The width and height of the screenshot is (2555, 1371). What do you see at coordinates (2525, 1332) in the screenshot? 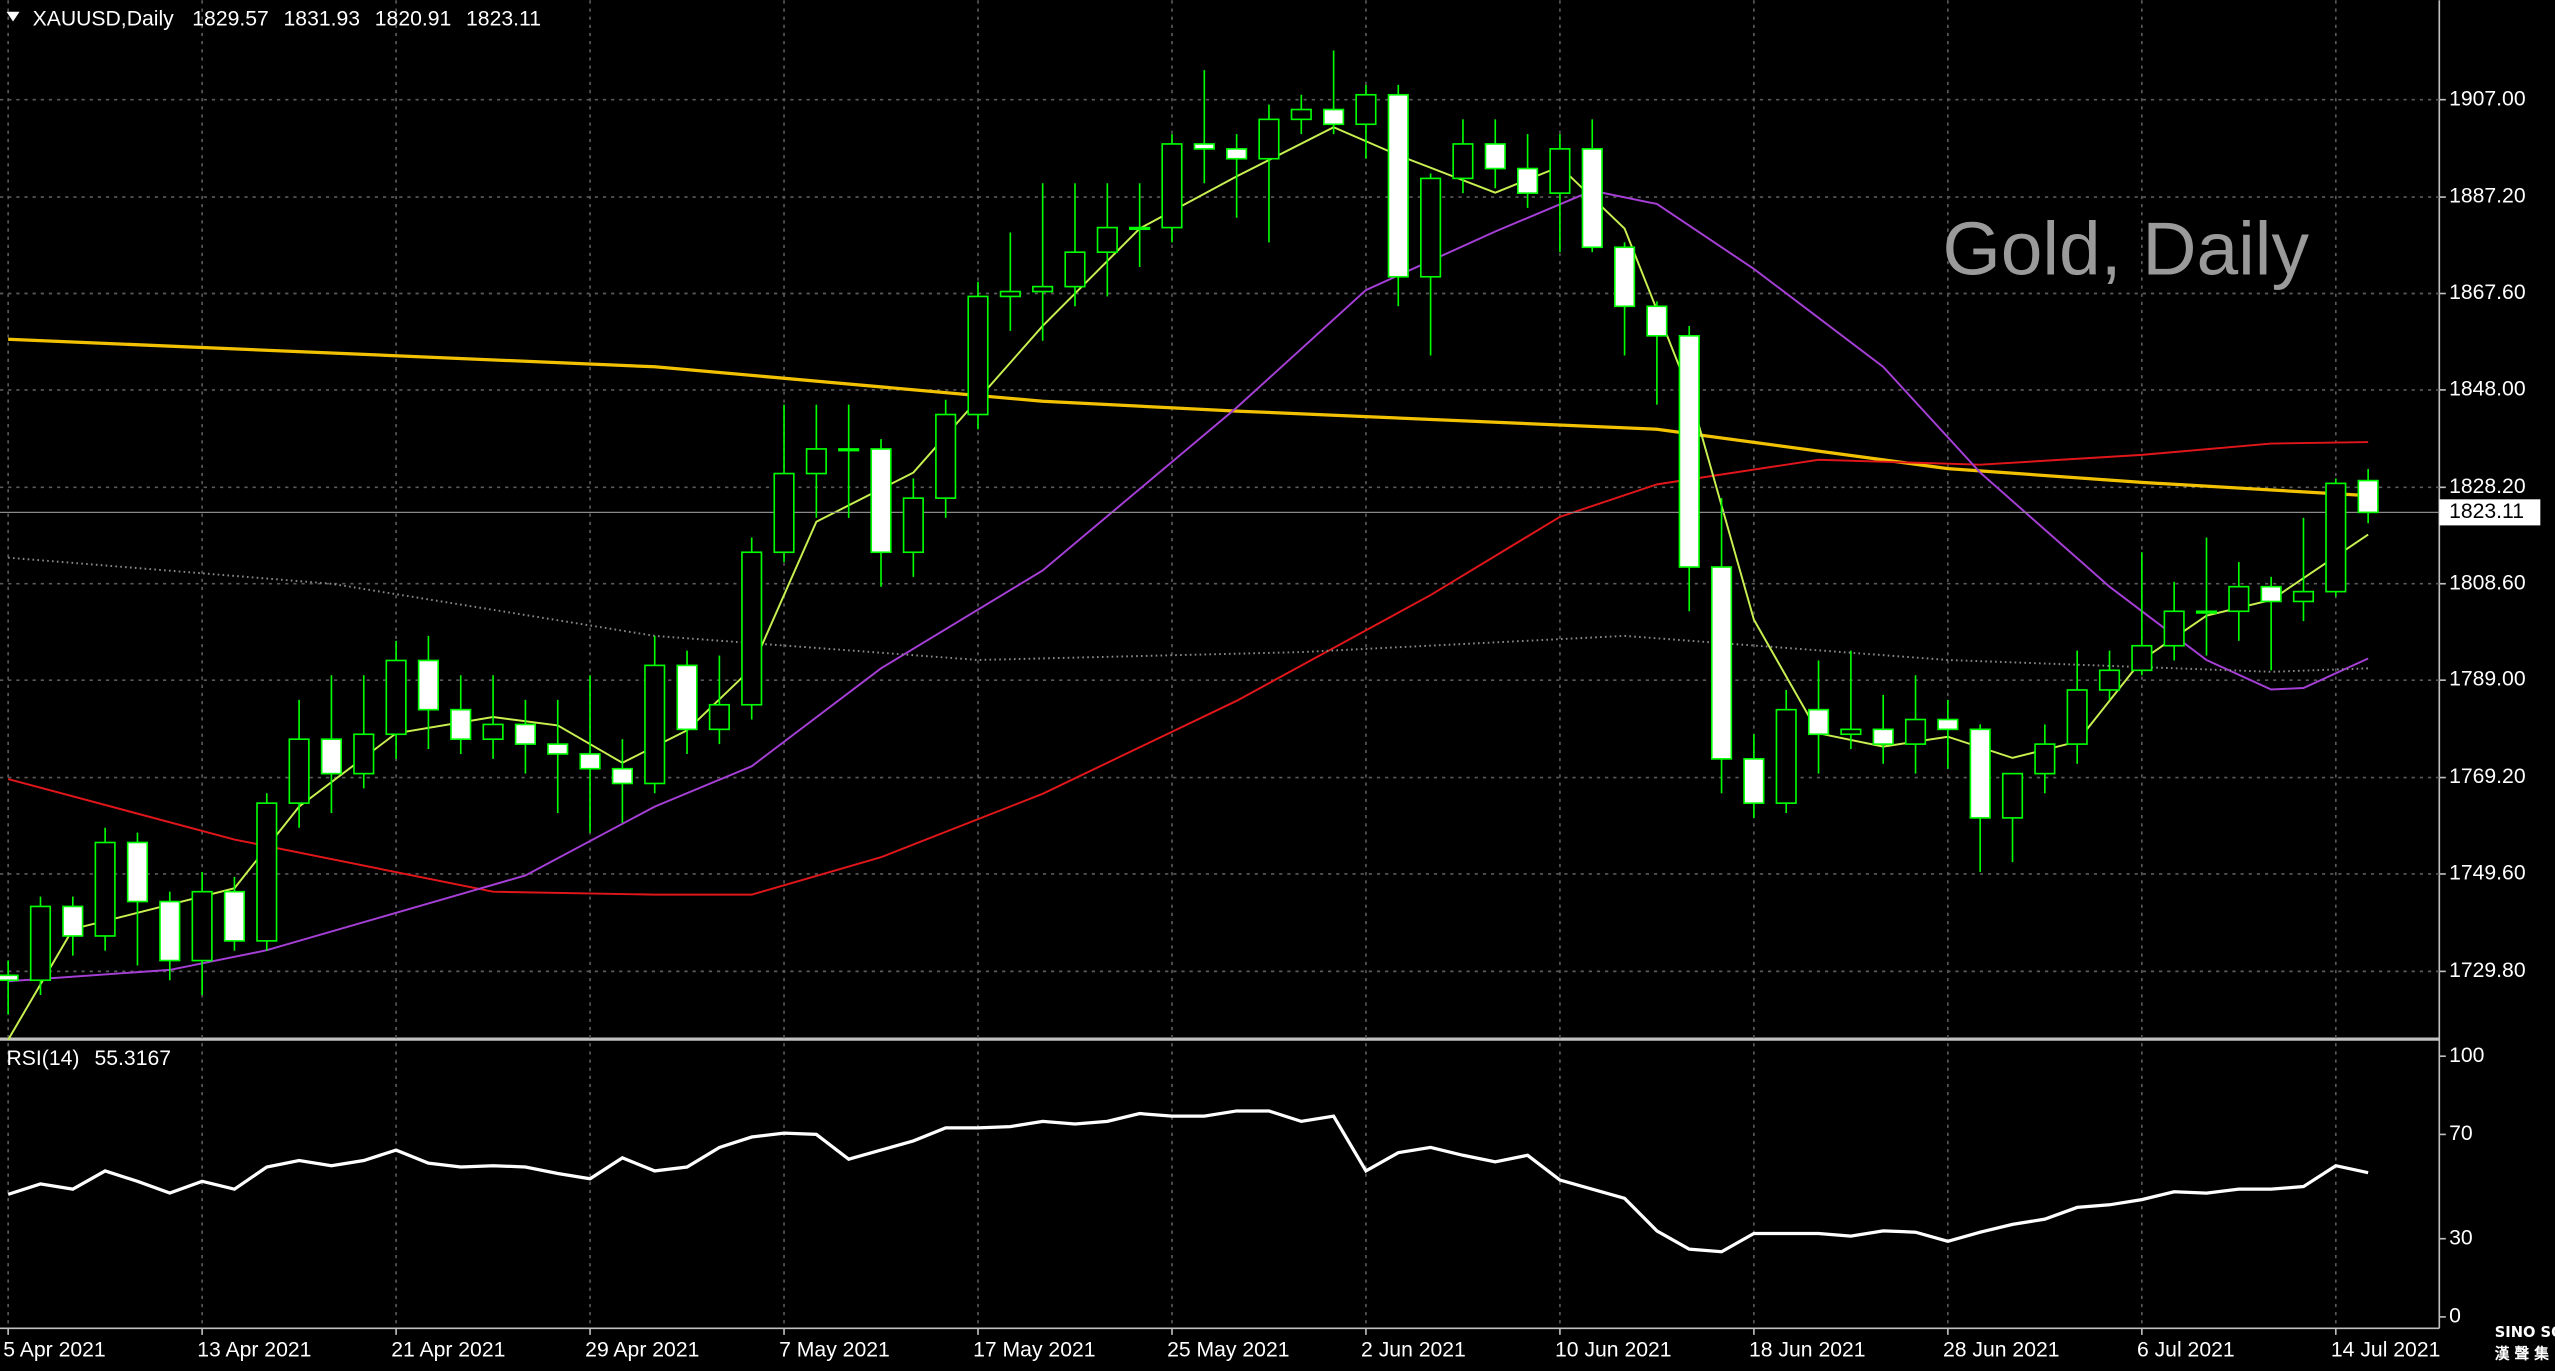
I see `logo: SINO SOUND` at bounding box center [2525, 1332].